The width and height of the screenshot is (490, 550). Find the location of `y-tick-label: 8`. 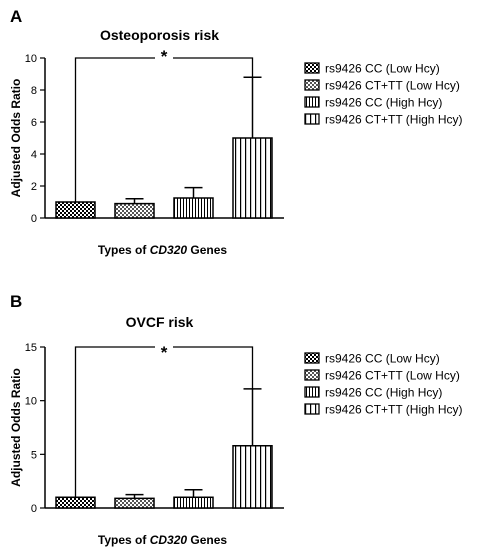

y-tick-label: 8 is located at coordinates (34, 91).